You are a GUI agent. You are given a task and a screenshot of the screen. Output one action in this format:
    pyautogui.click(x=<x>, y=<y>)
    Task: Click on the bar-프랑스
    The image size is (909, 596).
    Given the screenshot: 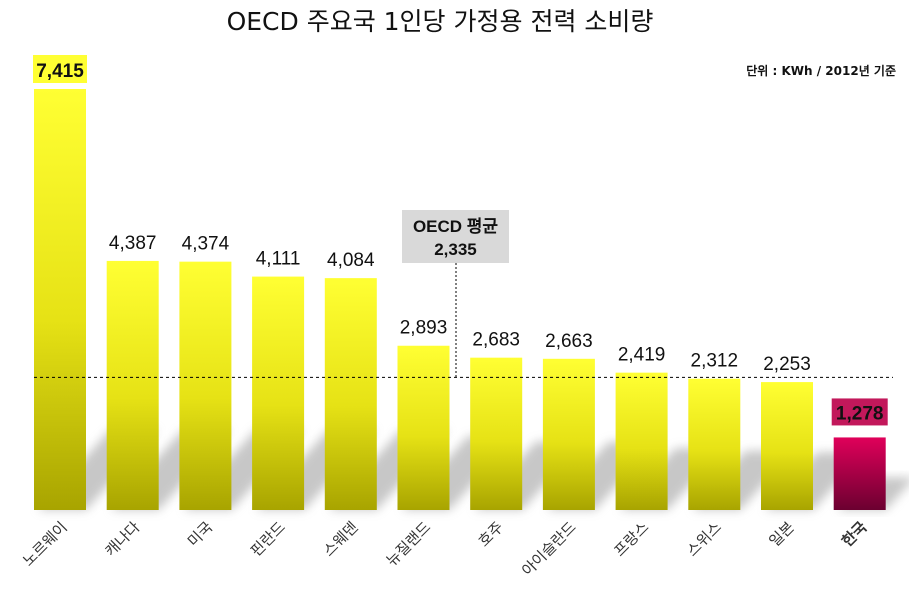 What is the action you would take?
    pyautogui.click(x=641, y=441)
    